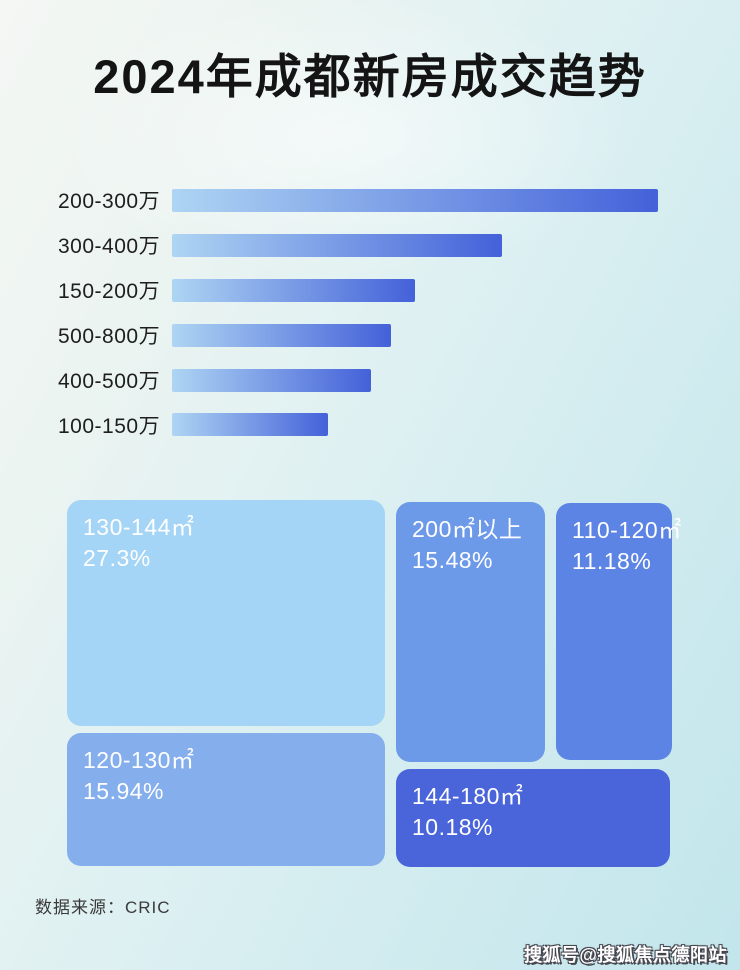  I want to click on bar-row: 200-300万, so click(370, 200).